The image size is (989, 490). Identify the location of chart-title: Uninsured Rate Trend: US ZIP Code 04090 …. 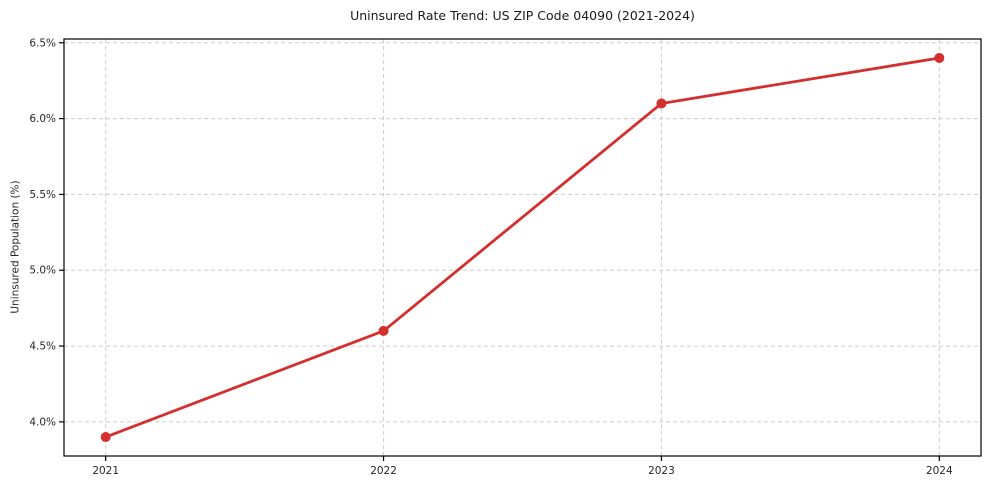
(522, 15).